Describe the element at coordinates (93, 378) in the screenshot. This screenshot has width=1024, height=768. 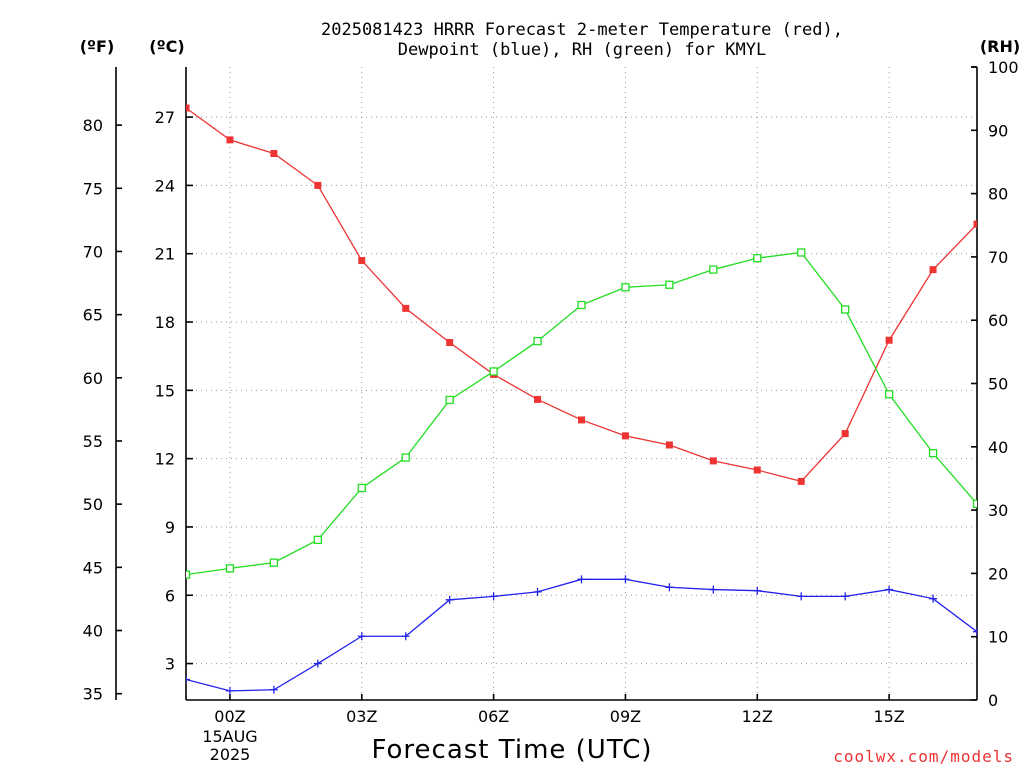
I see `fahrenheit-tick-label: 60` at that location.